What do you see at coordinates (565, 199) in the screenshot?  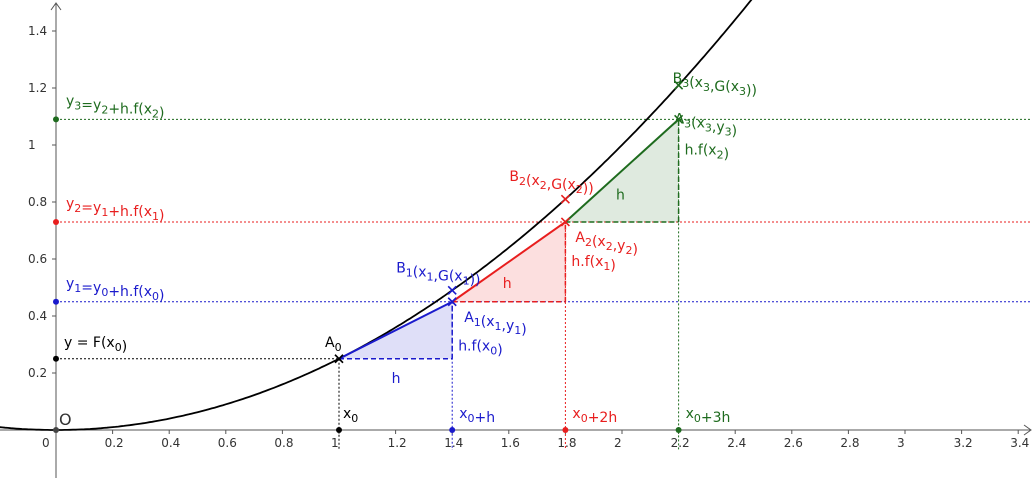 I see `point-B2` at bounding box center [565, 199].